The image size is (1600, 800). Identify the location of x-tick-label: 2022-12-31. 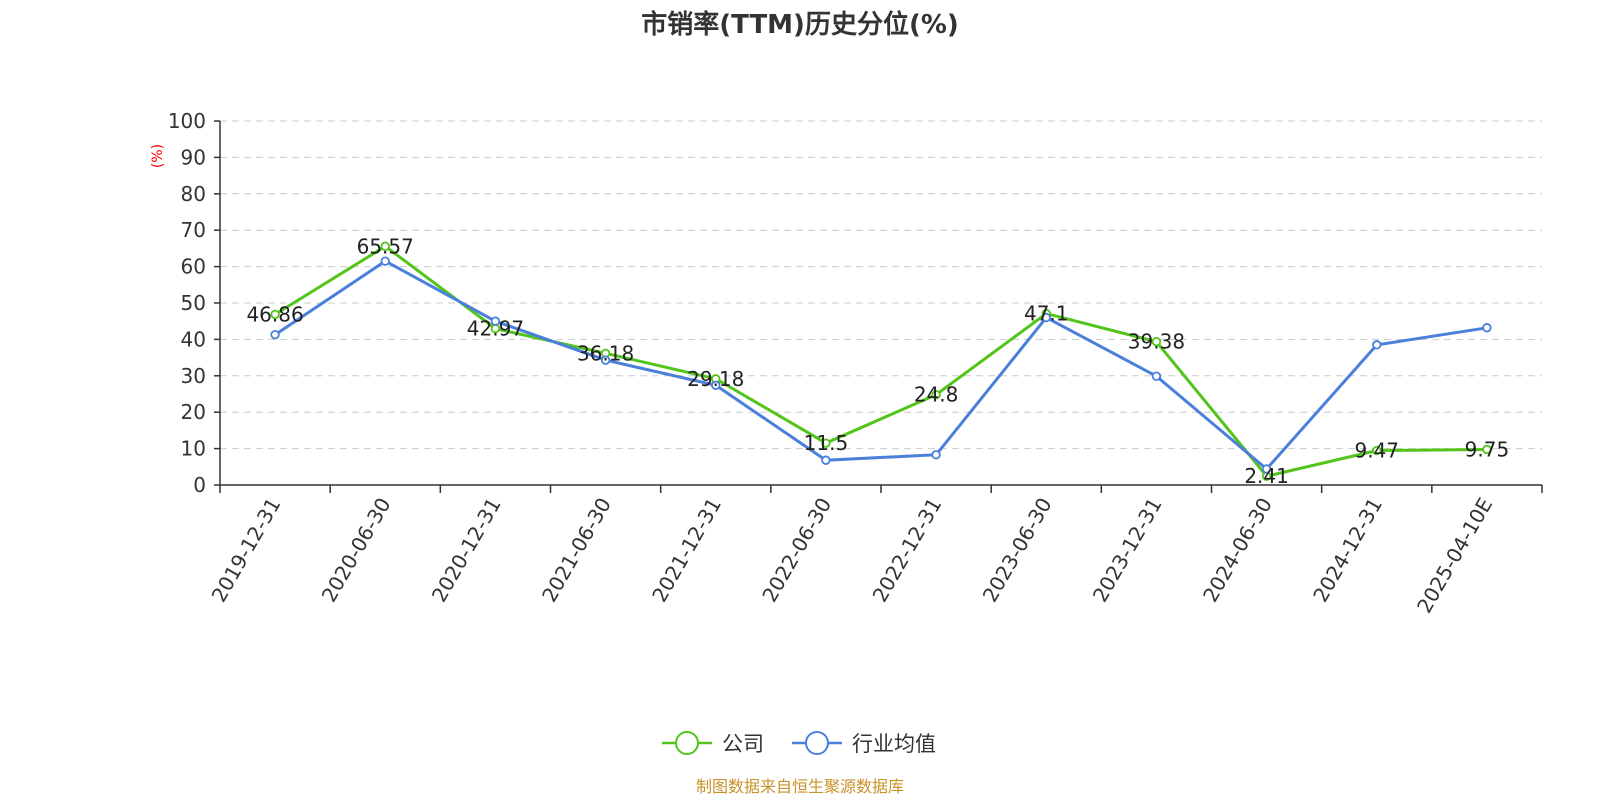
(907, 549).